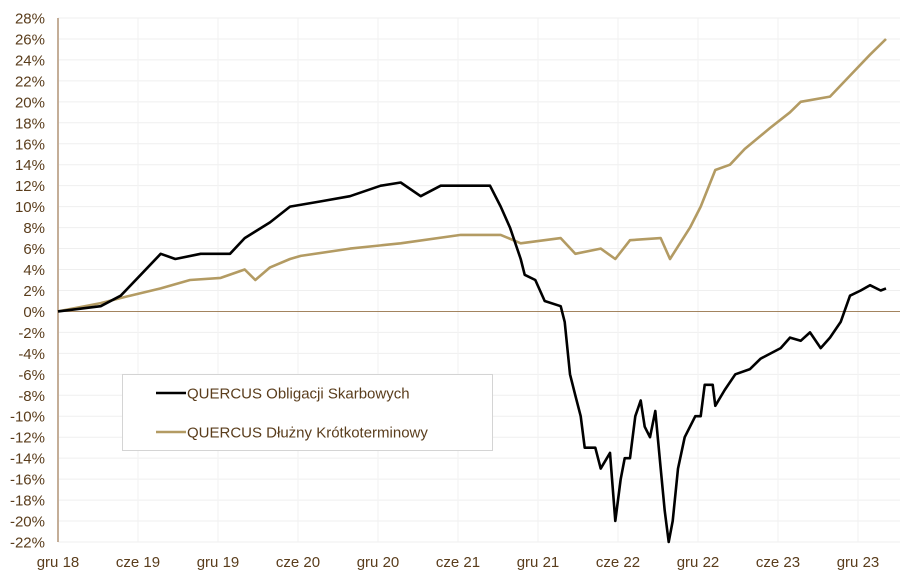 Image resolution: width=901 pixels, height=584 pixels. What do you see at coordinates (538, 562) in the screenshot?
I see `x-tick-label: gru 21` at bounding box center [538, 562].